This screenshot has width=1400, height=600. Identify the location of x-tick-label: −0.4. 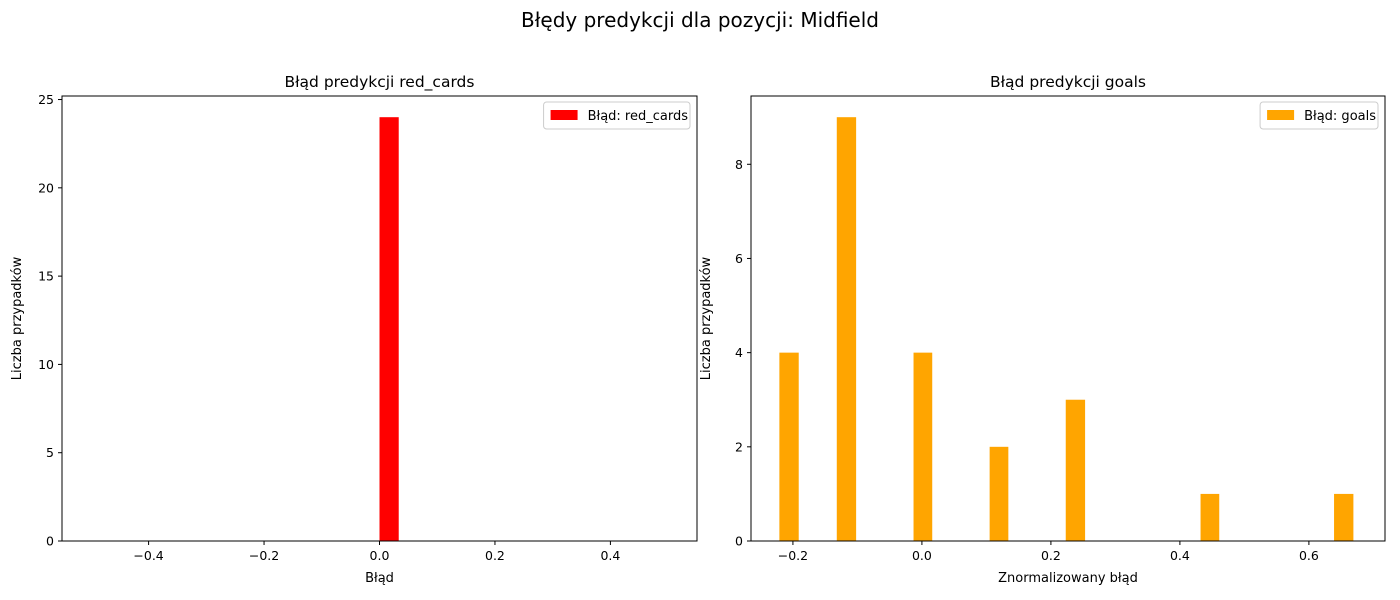
(148, 555).